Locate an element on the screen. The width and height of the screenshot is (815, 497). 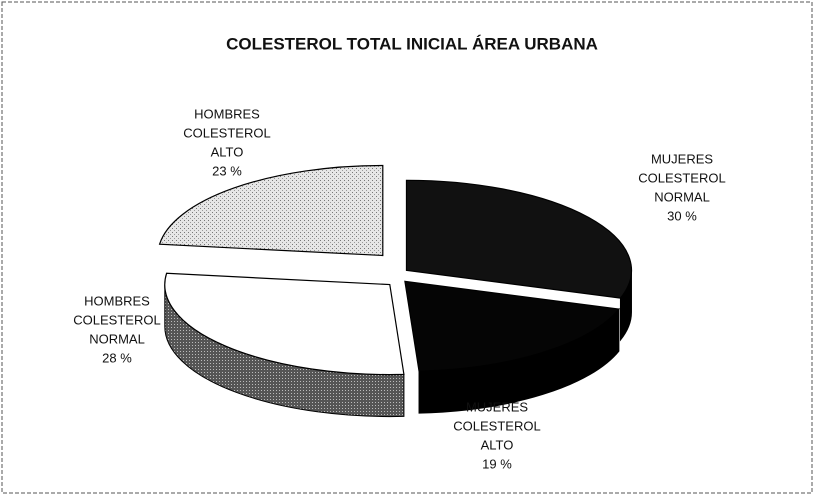
value-label: 23 % is located at coordinates (227, 170).